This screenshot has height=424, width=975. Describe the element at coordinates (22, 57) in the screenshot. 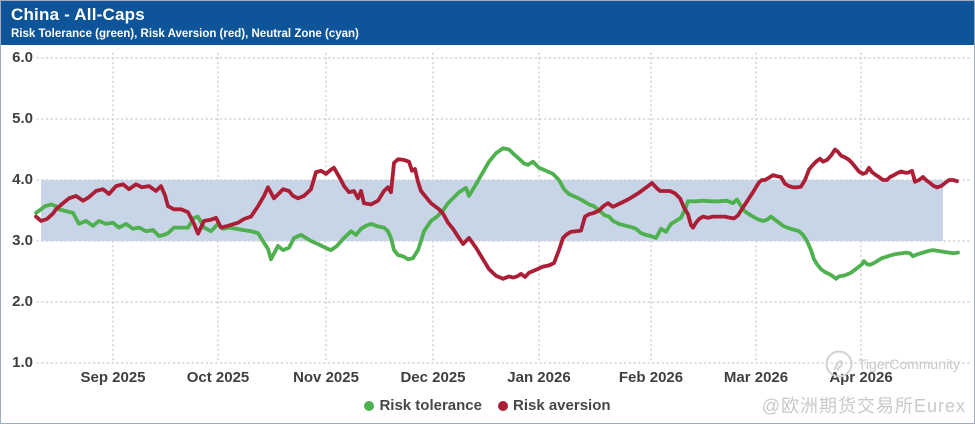

I see `y-axis-tick-label: 6.0` at that location.